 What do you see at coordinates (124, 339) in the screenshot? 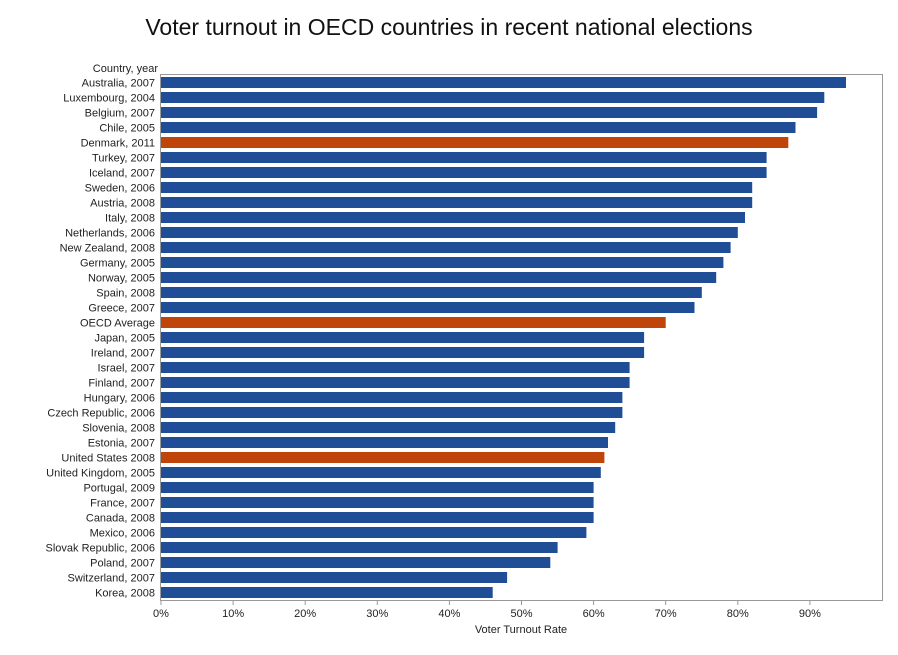
I see `category-label: Japan, 2005` at bounding box center [124, 339].